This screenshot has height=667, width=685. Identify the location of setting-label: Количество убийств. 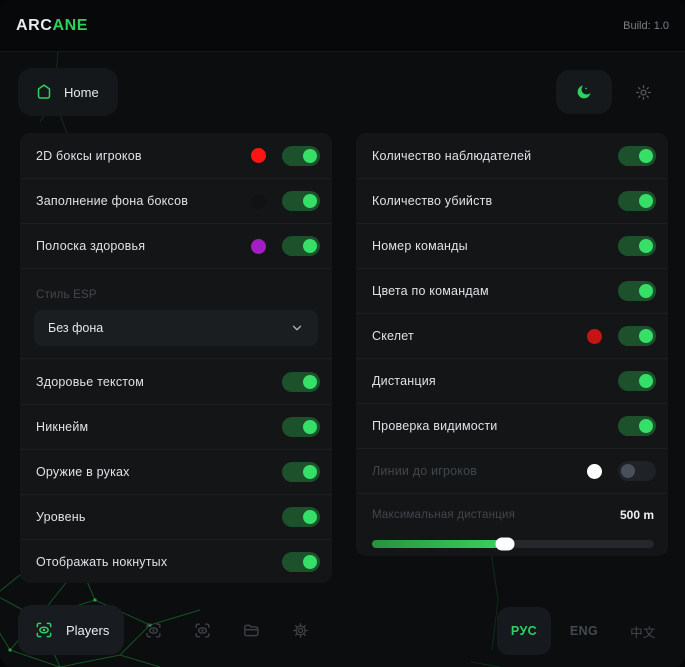
(432, 201).